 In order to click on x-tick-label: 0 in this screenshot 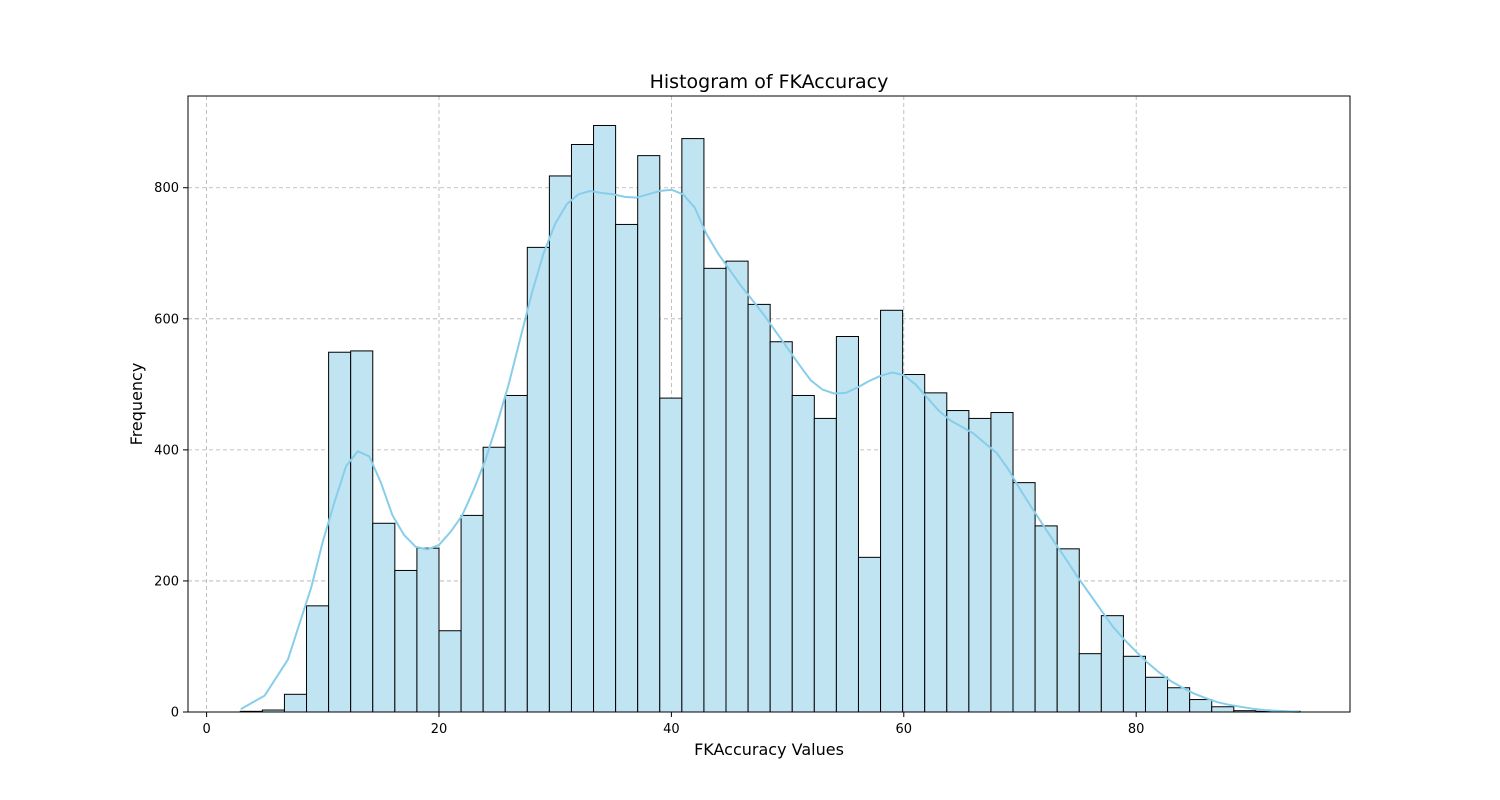, I will do `click(206, 729)`.